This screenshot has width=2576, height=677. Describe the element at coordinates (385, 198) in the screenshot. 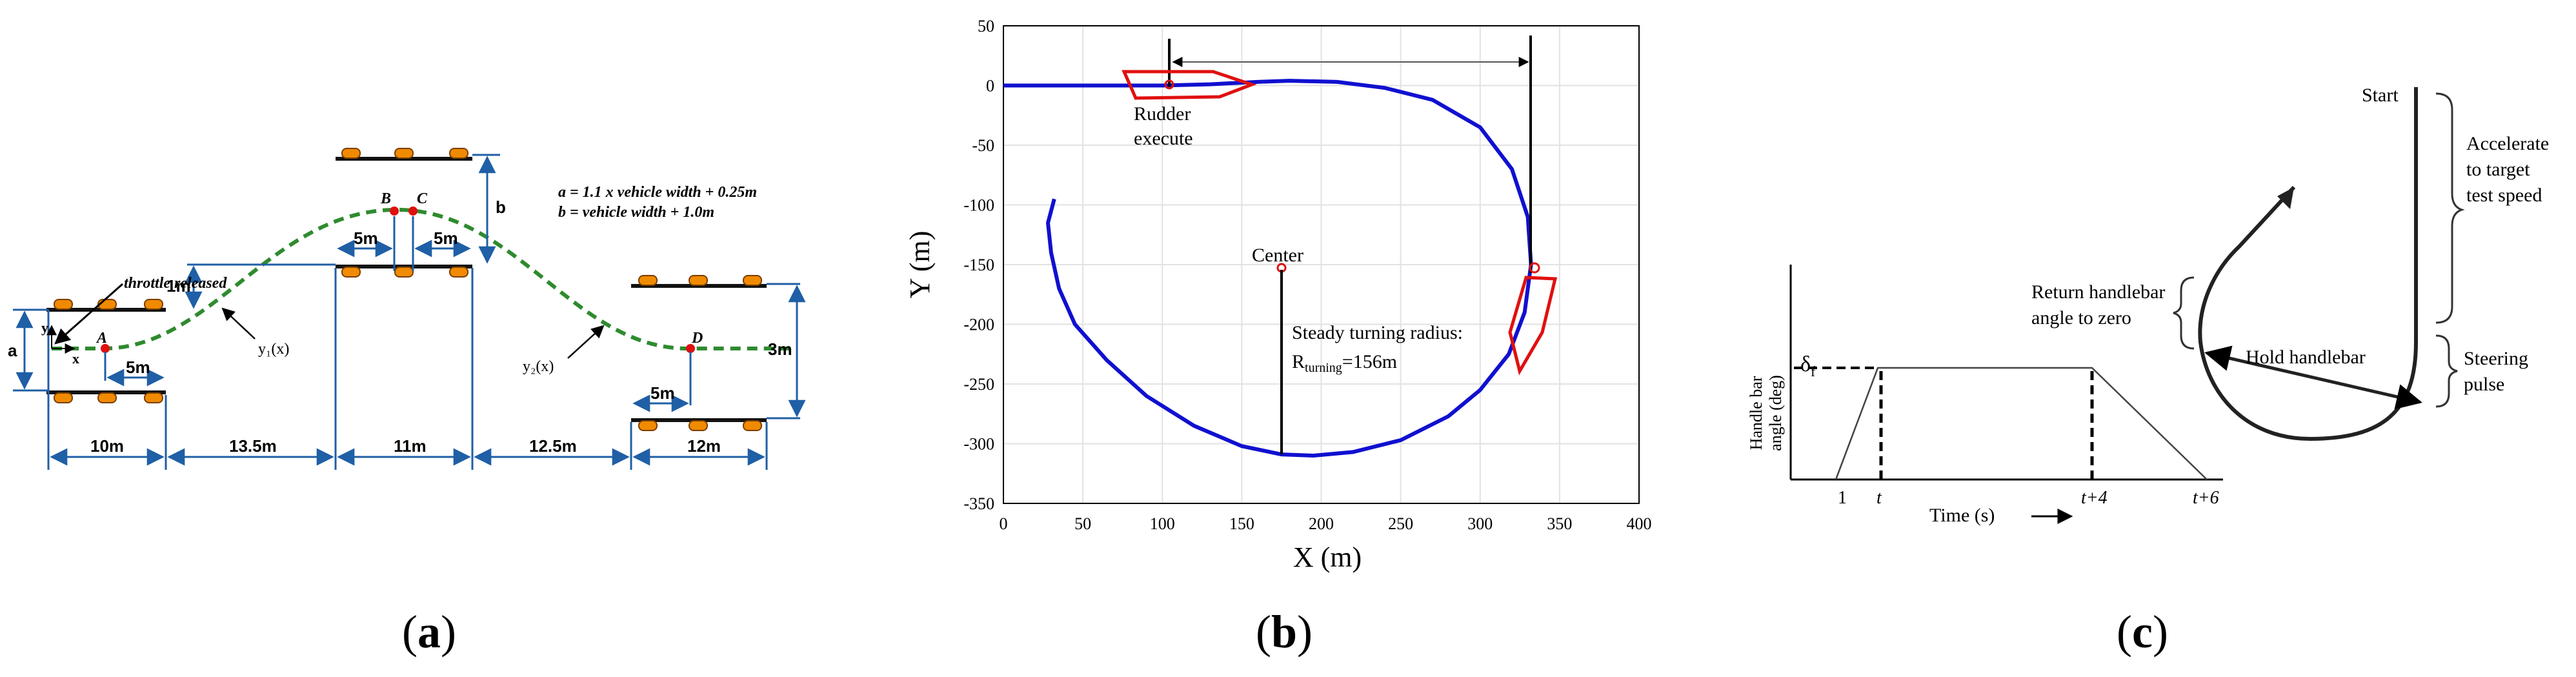

I see `point-B-label: B` at that location.